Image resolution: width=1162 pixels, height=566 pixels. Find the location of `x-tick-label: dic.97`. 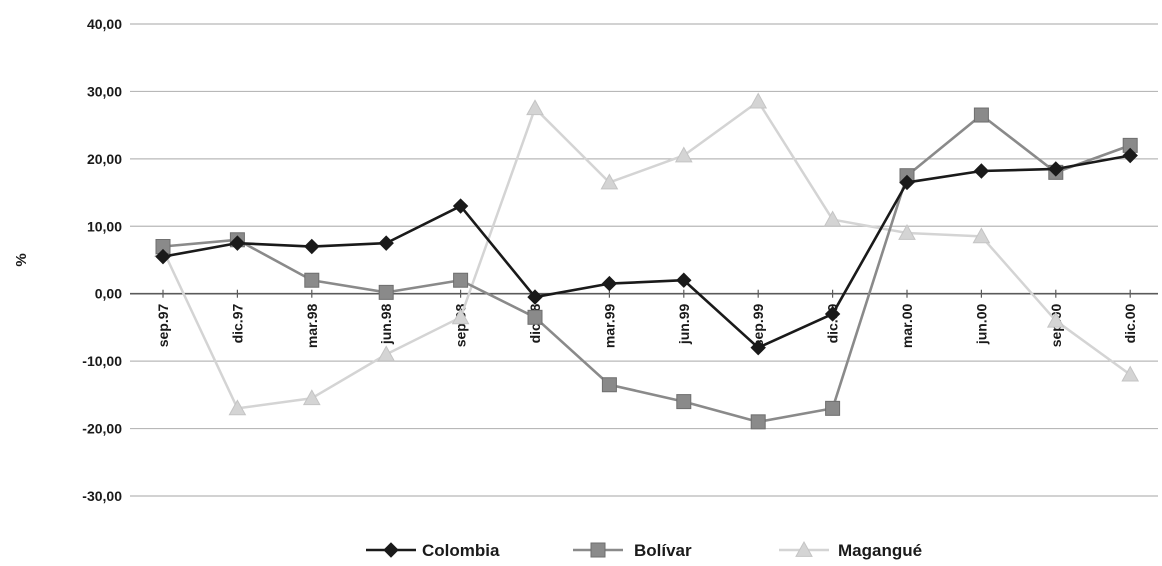

x-tick-label: dic.97 is located at coordinates (237, 324).